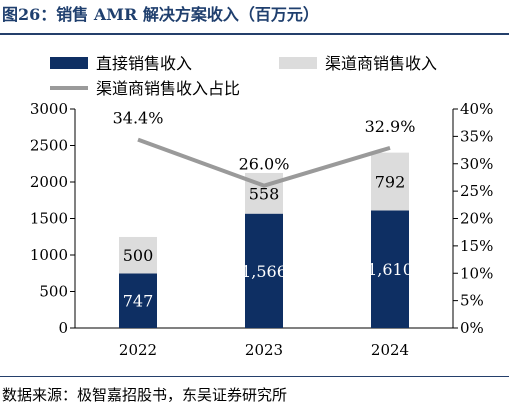 Image resolution: width=509 pixels, height=414 pixels. What do you see at coordinates (254, 34) in the screenshot?
I see `title-divider` at bounding box center [254, 34].